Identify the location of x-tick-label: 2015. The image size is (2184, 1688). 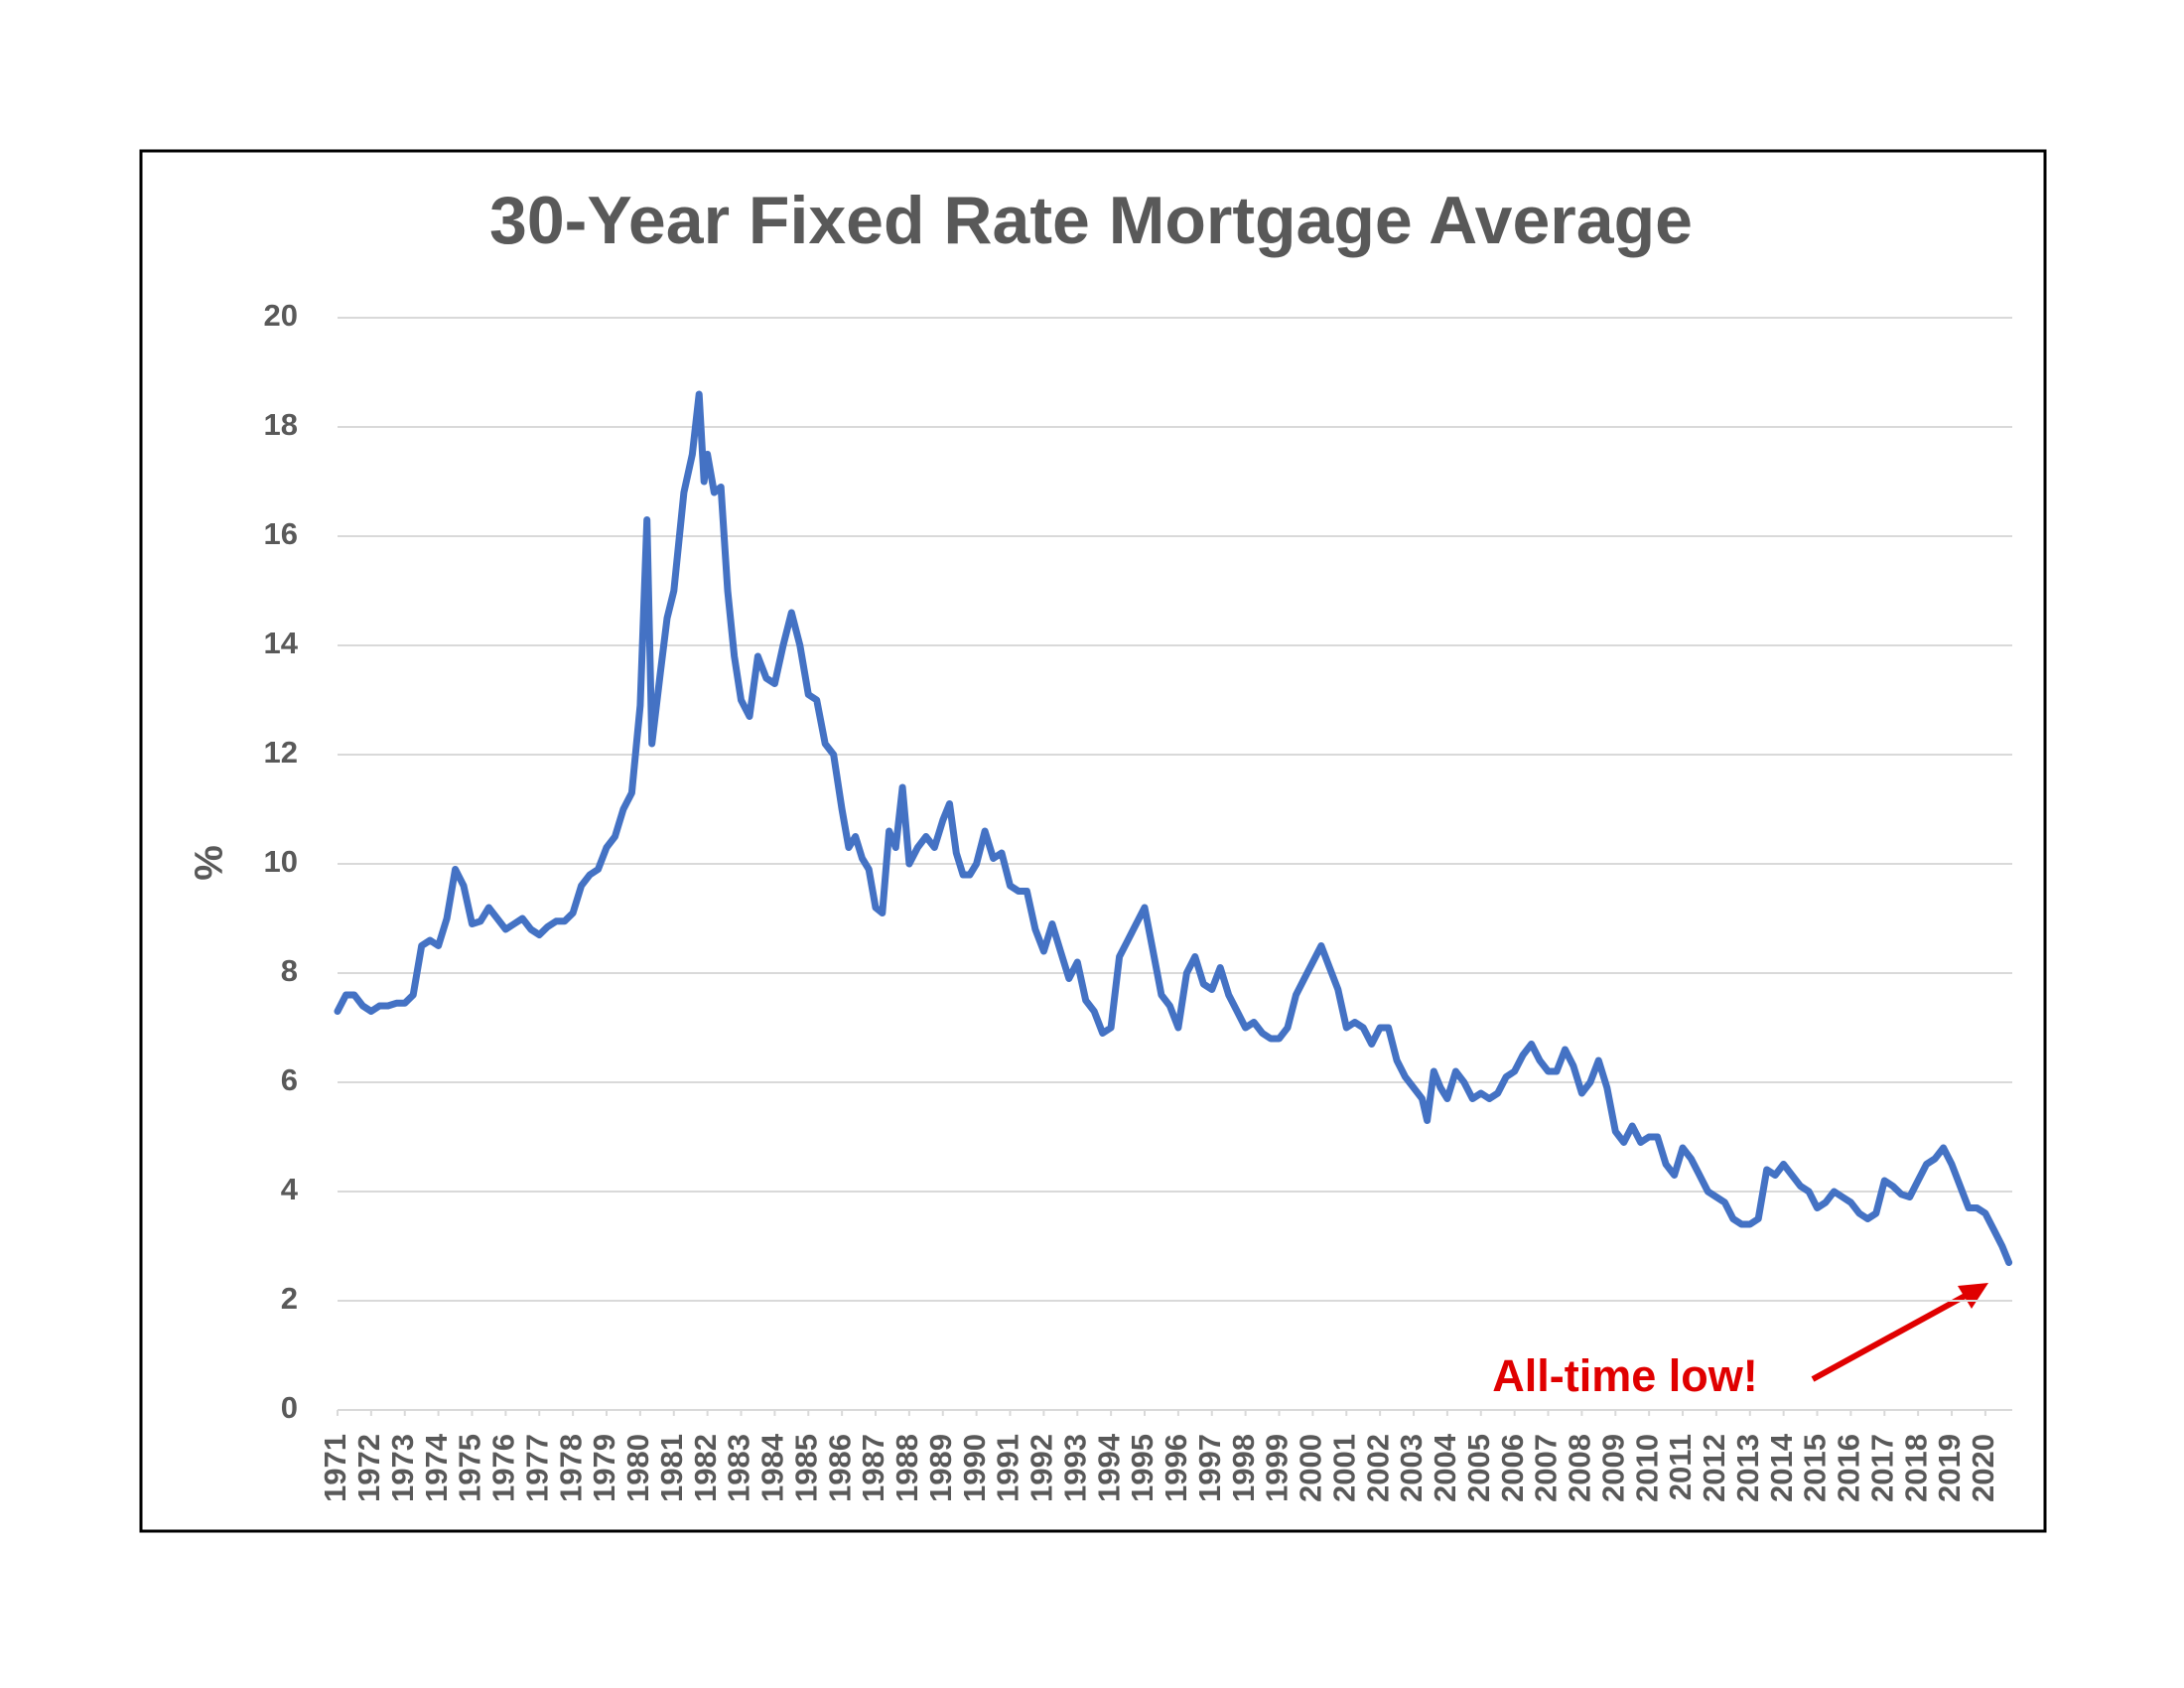
(1815, 1468).